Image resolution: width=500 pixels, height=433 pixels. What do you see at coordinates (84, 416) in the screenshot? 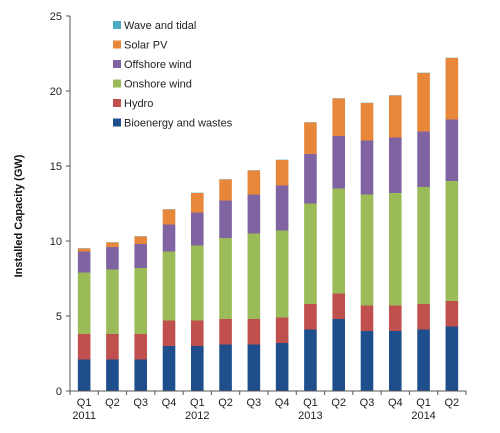
I see `x-tick-label-year: 2011` at bounding box center [84, 416].